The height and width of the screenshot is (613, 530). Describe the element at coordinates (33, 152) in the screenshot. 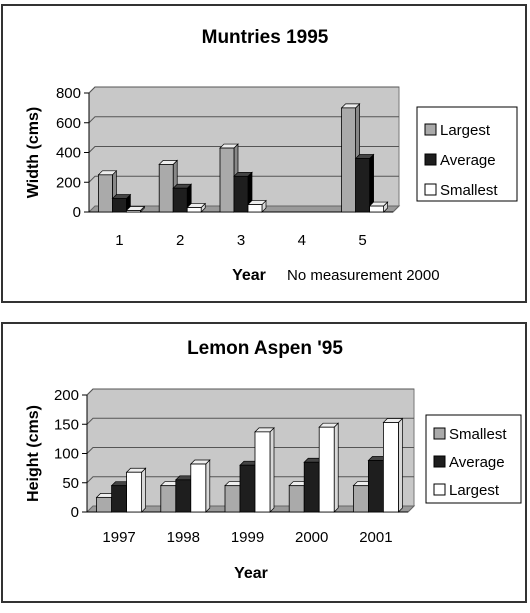

I see `y-axis-title: Width (cms)` at that location.